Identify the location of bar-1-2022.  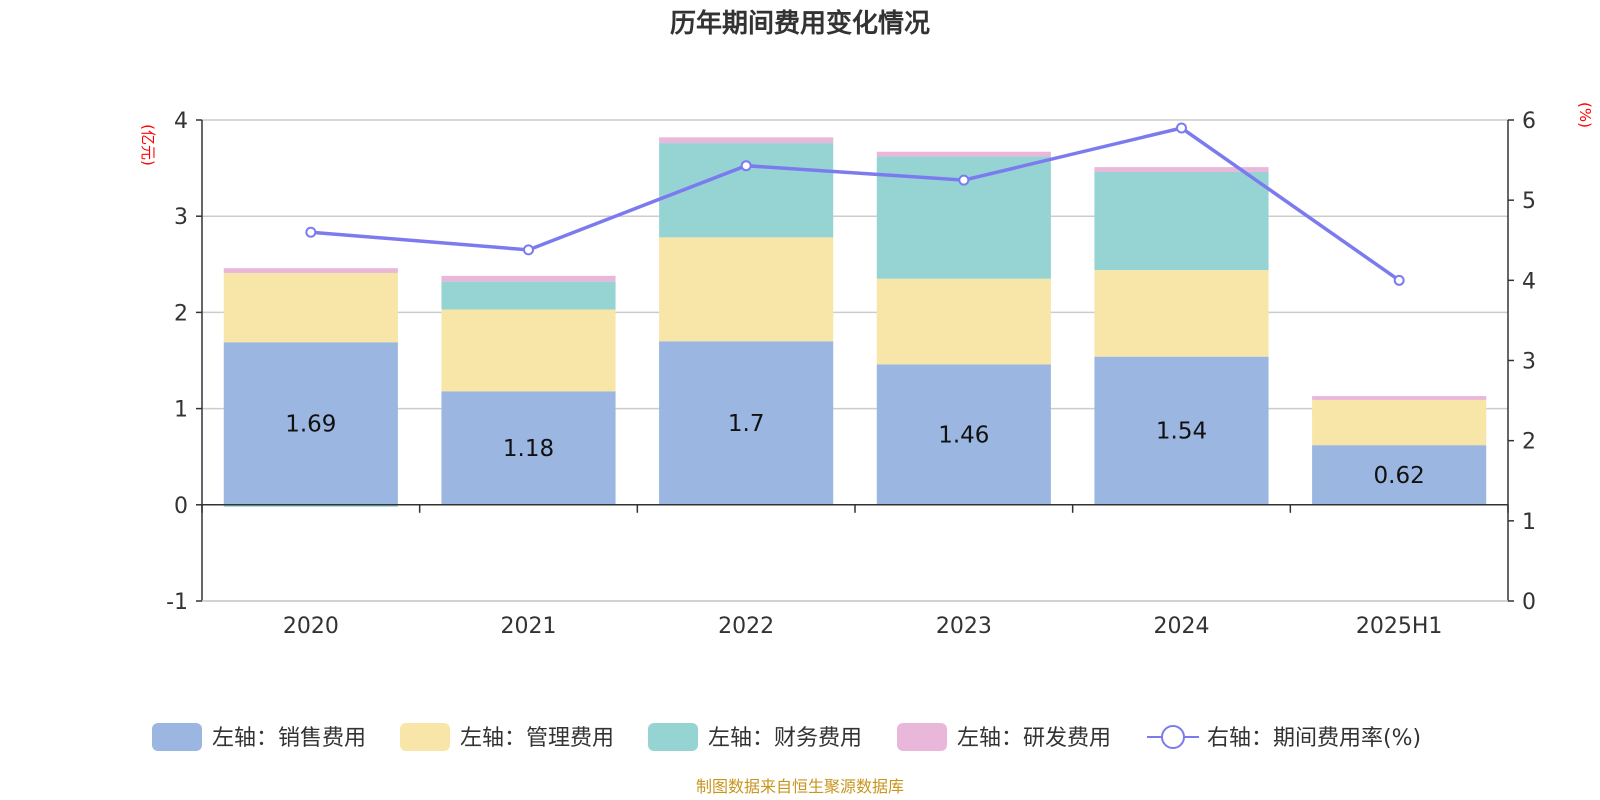
(746, 423).